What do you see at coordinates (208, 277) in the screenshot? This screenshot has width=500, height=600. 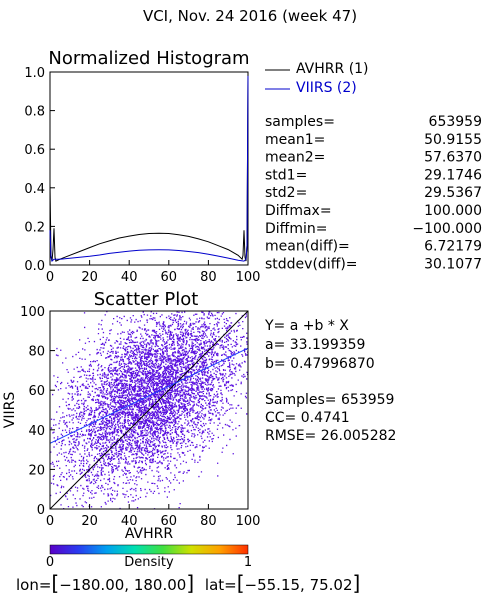 I see `histogram-x-tick-label: 80` at bounding box center [208, 277].